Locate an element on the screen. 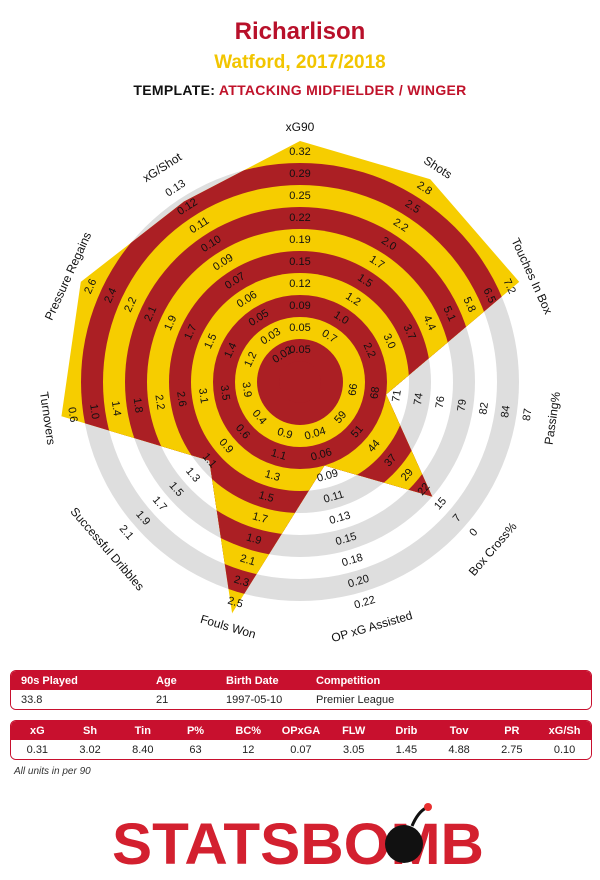 This screenshot has height=880, width=600. profile-table-row: 33.8 21 1997-05-10 Premier League is located at coordinates (301, 699).